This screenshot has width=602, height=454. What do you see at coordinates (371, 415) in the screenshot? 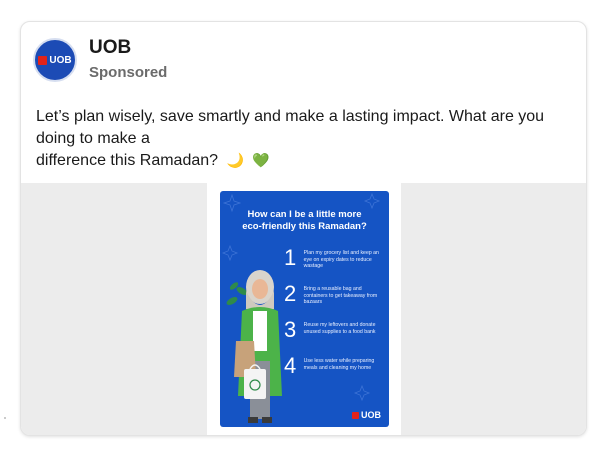
I see `poster-logo-text: UOB` at bounding box center [371, 415].